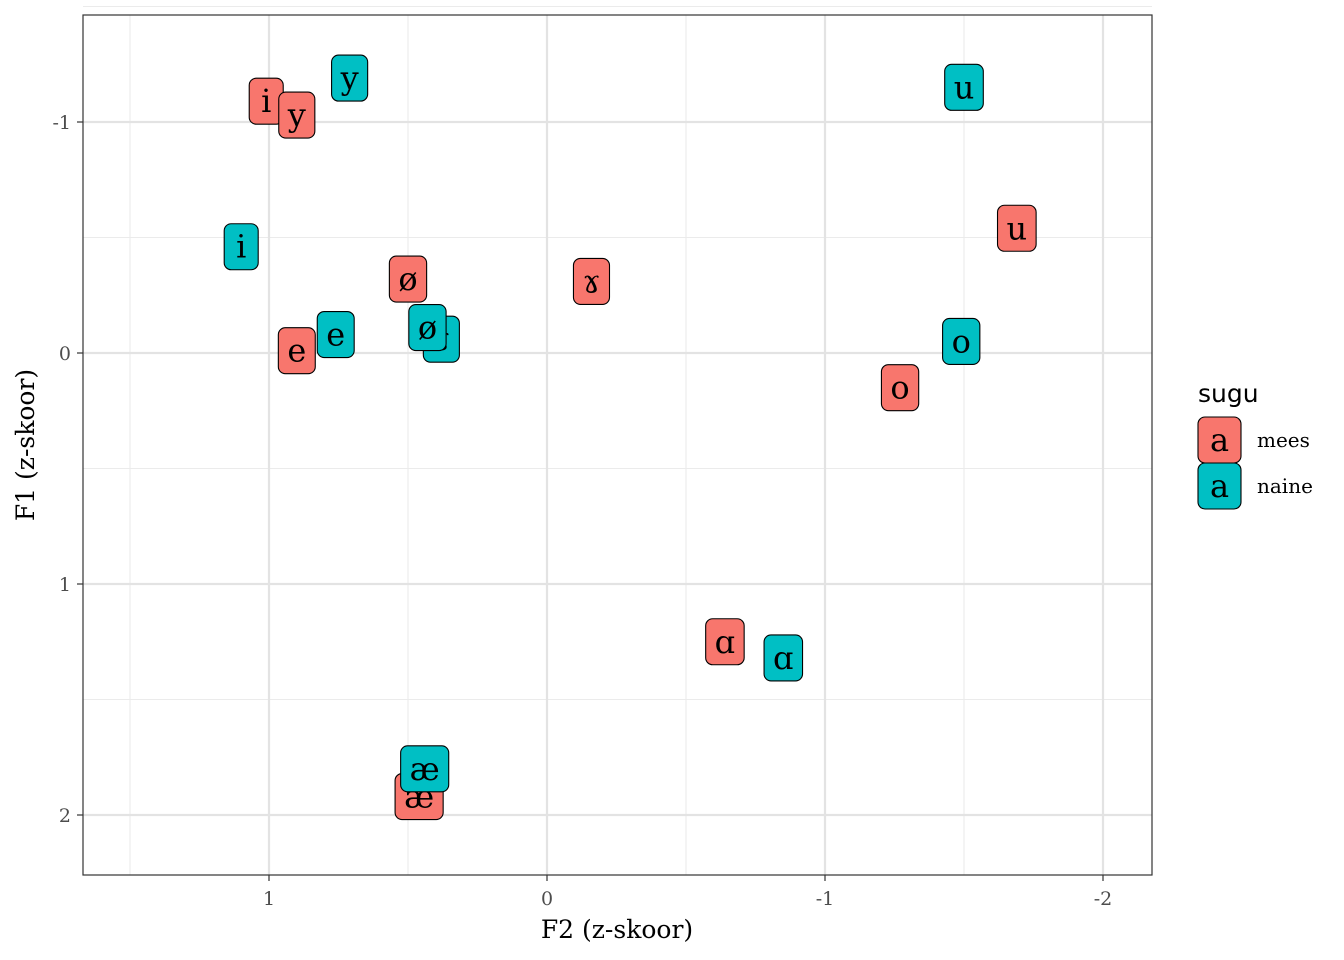  I want to click on legend: sugu a mees a naine, so click(1255, 444).